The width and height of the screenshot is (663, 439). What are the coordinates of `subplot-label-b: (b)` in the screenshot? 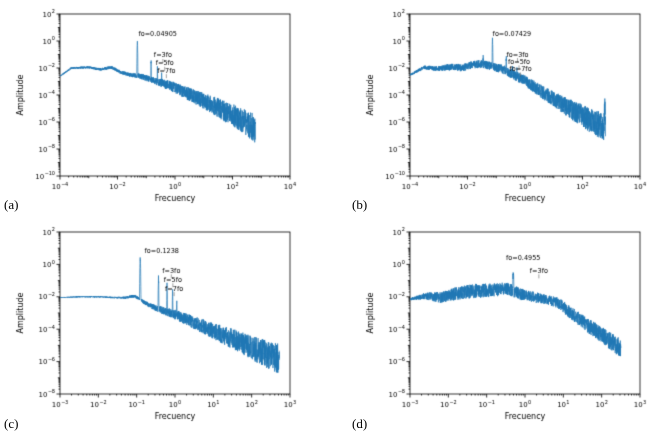 It's located at (360, 204).